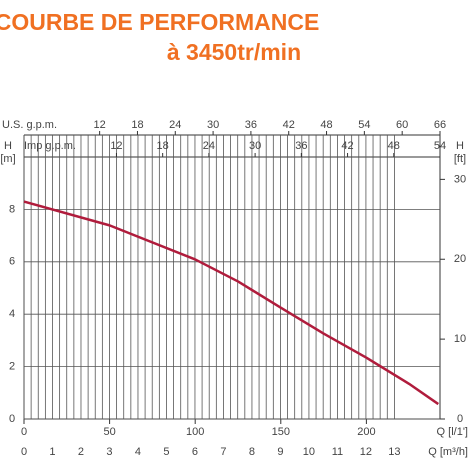 The width and height of the screenshot is (470, 470). What do you see at coordinates (280, 452) in the screenshot?
I see `x2-tick-label: 9` at bounding box center [280, 452].